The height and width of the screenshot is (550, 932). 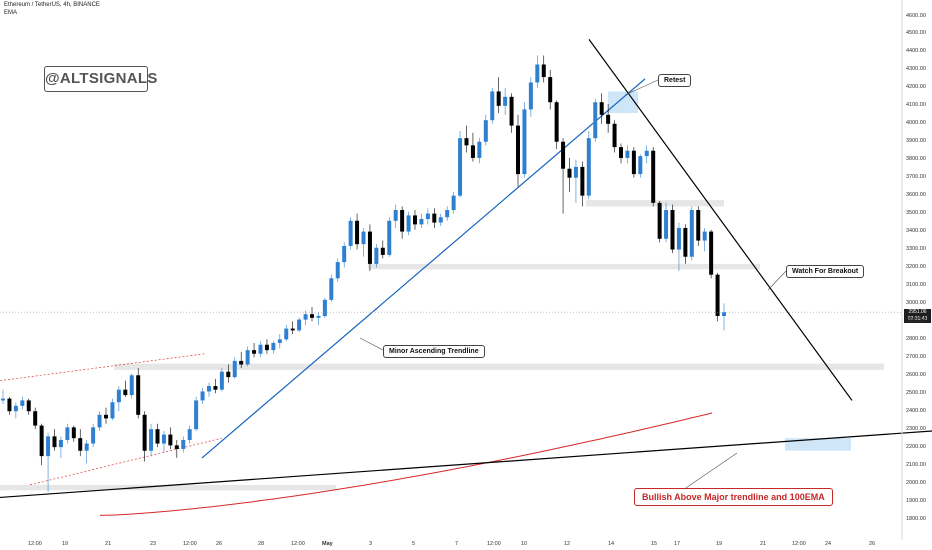 I want to click on y-tick-label: 4100.00, so click(x=916, y=105).